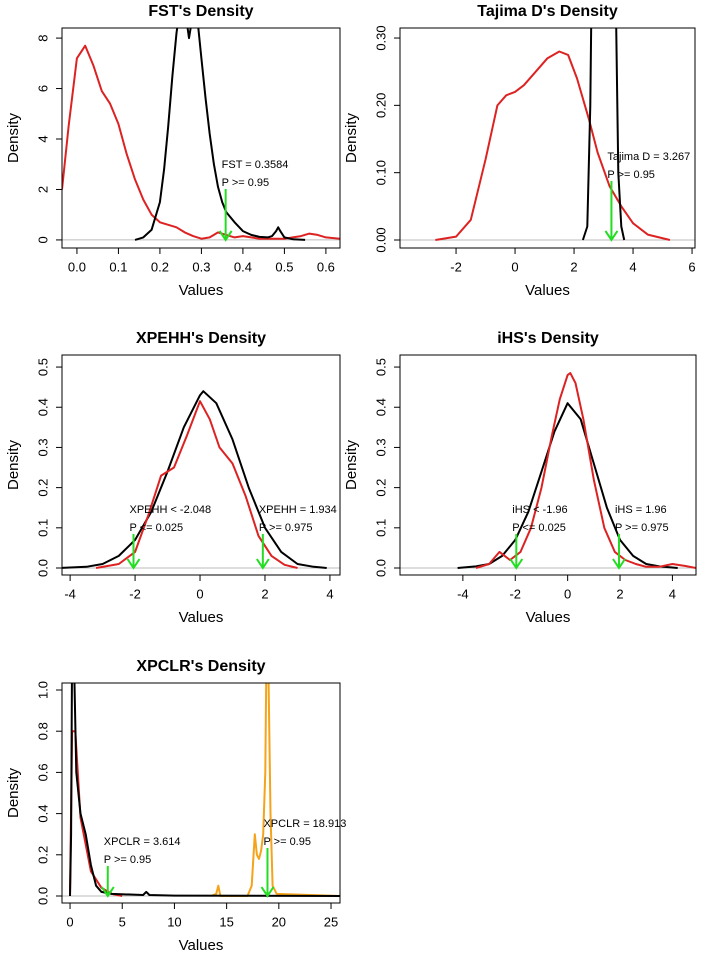  What do you see at coordinates (279, 921) in the screenshot?
I see `x-tick-label: 20` at bounding box center [279, 921].